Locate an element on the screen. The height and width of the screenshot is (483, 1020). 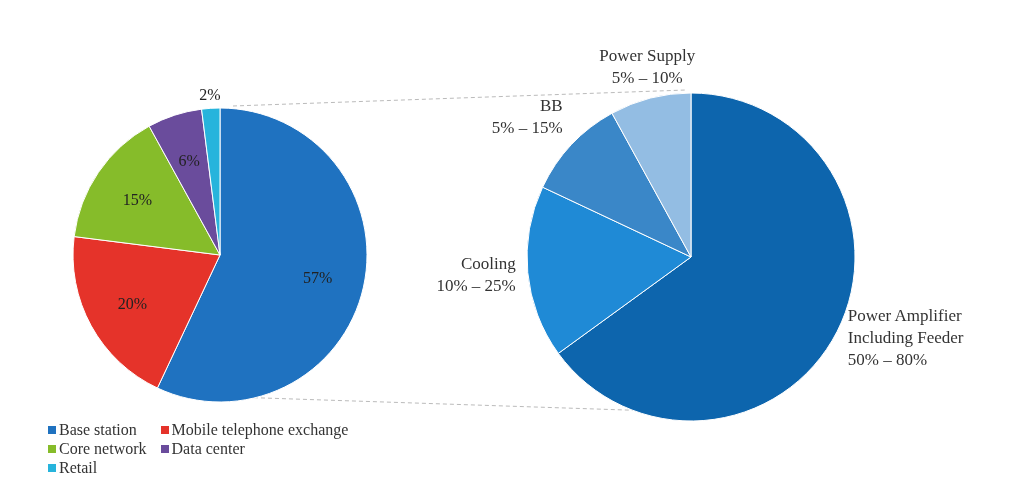
slice-label: BB 5% – 15% is located at coordinates (527, 116).